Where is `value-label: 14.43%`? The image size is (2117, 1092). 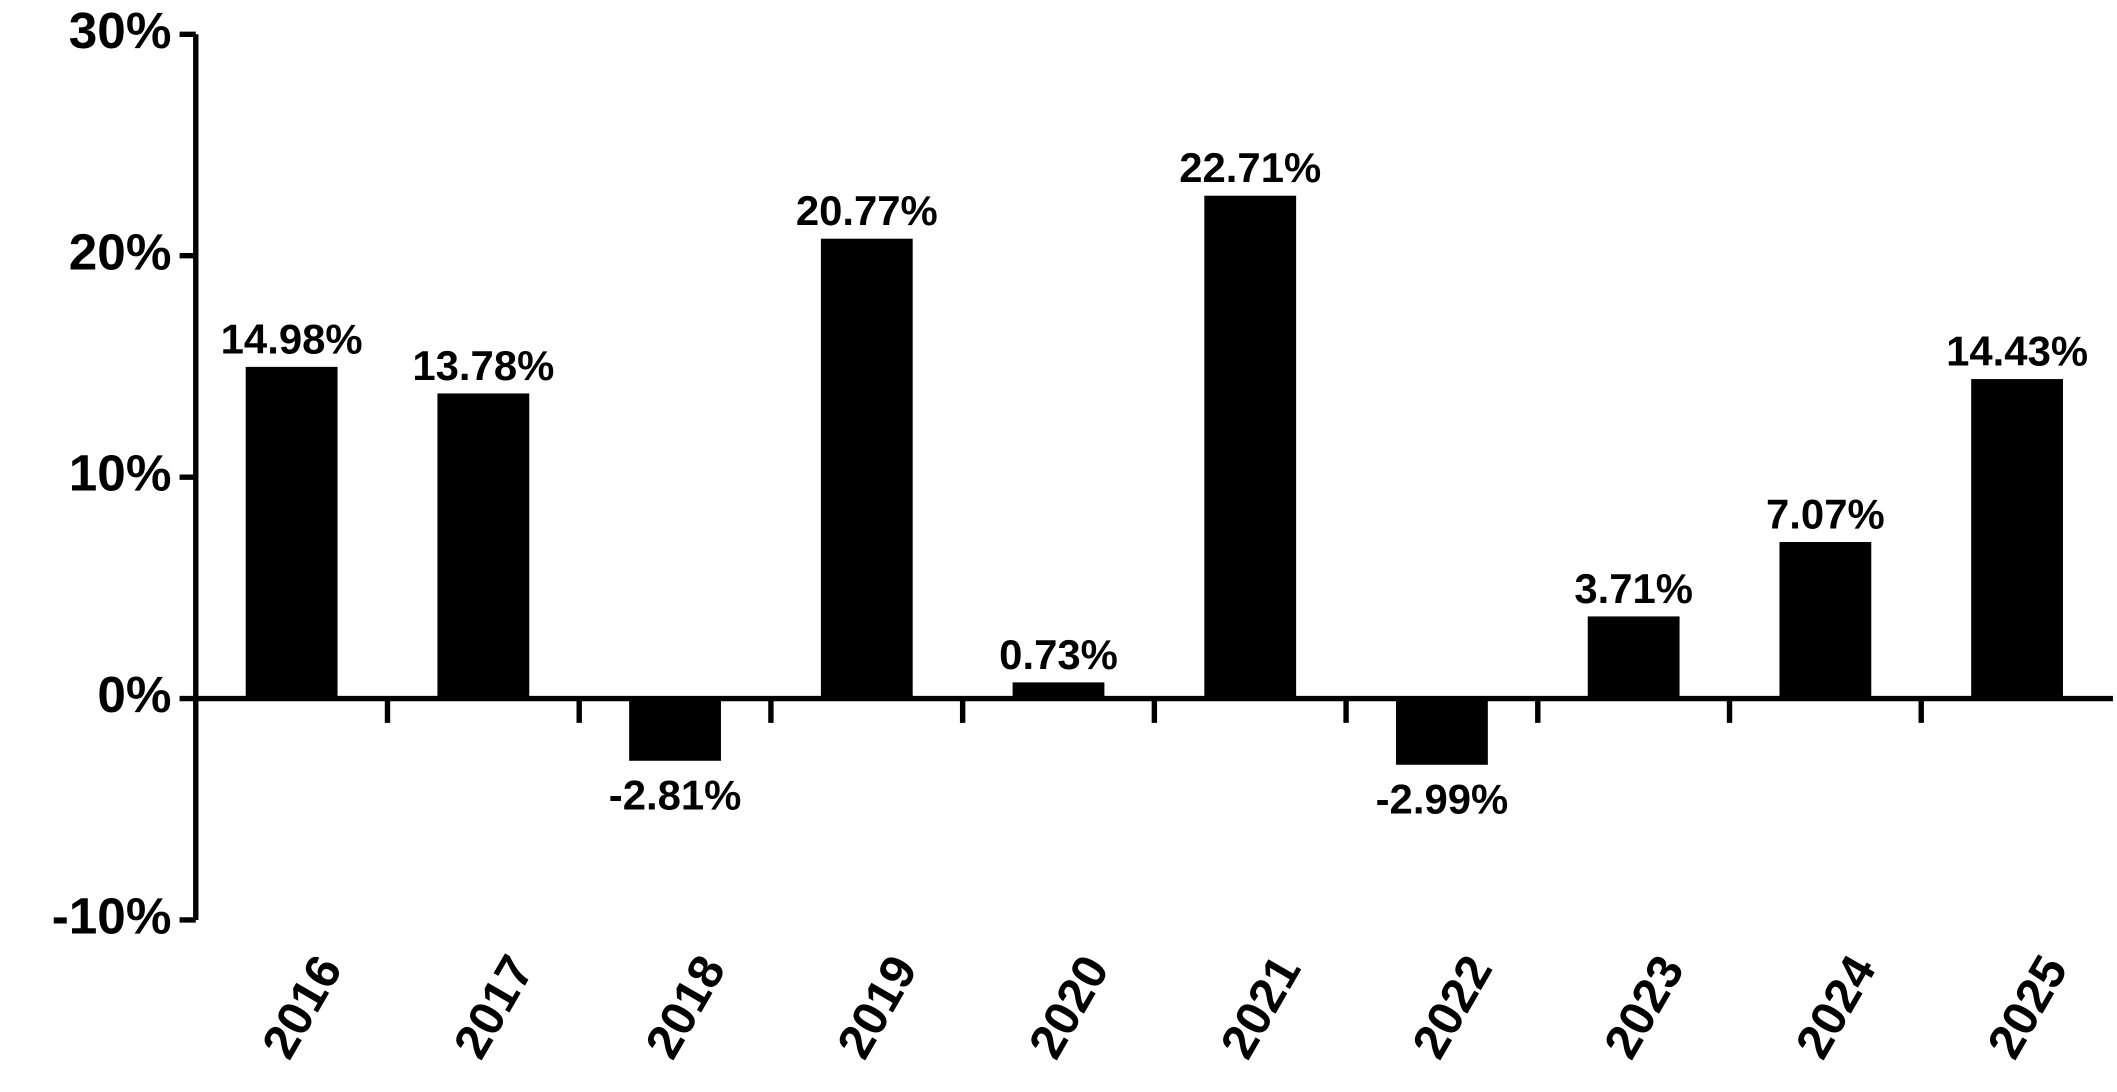 value-label: 14.43% is located at coordinates (2017, 351).